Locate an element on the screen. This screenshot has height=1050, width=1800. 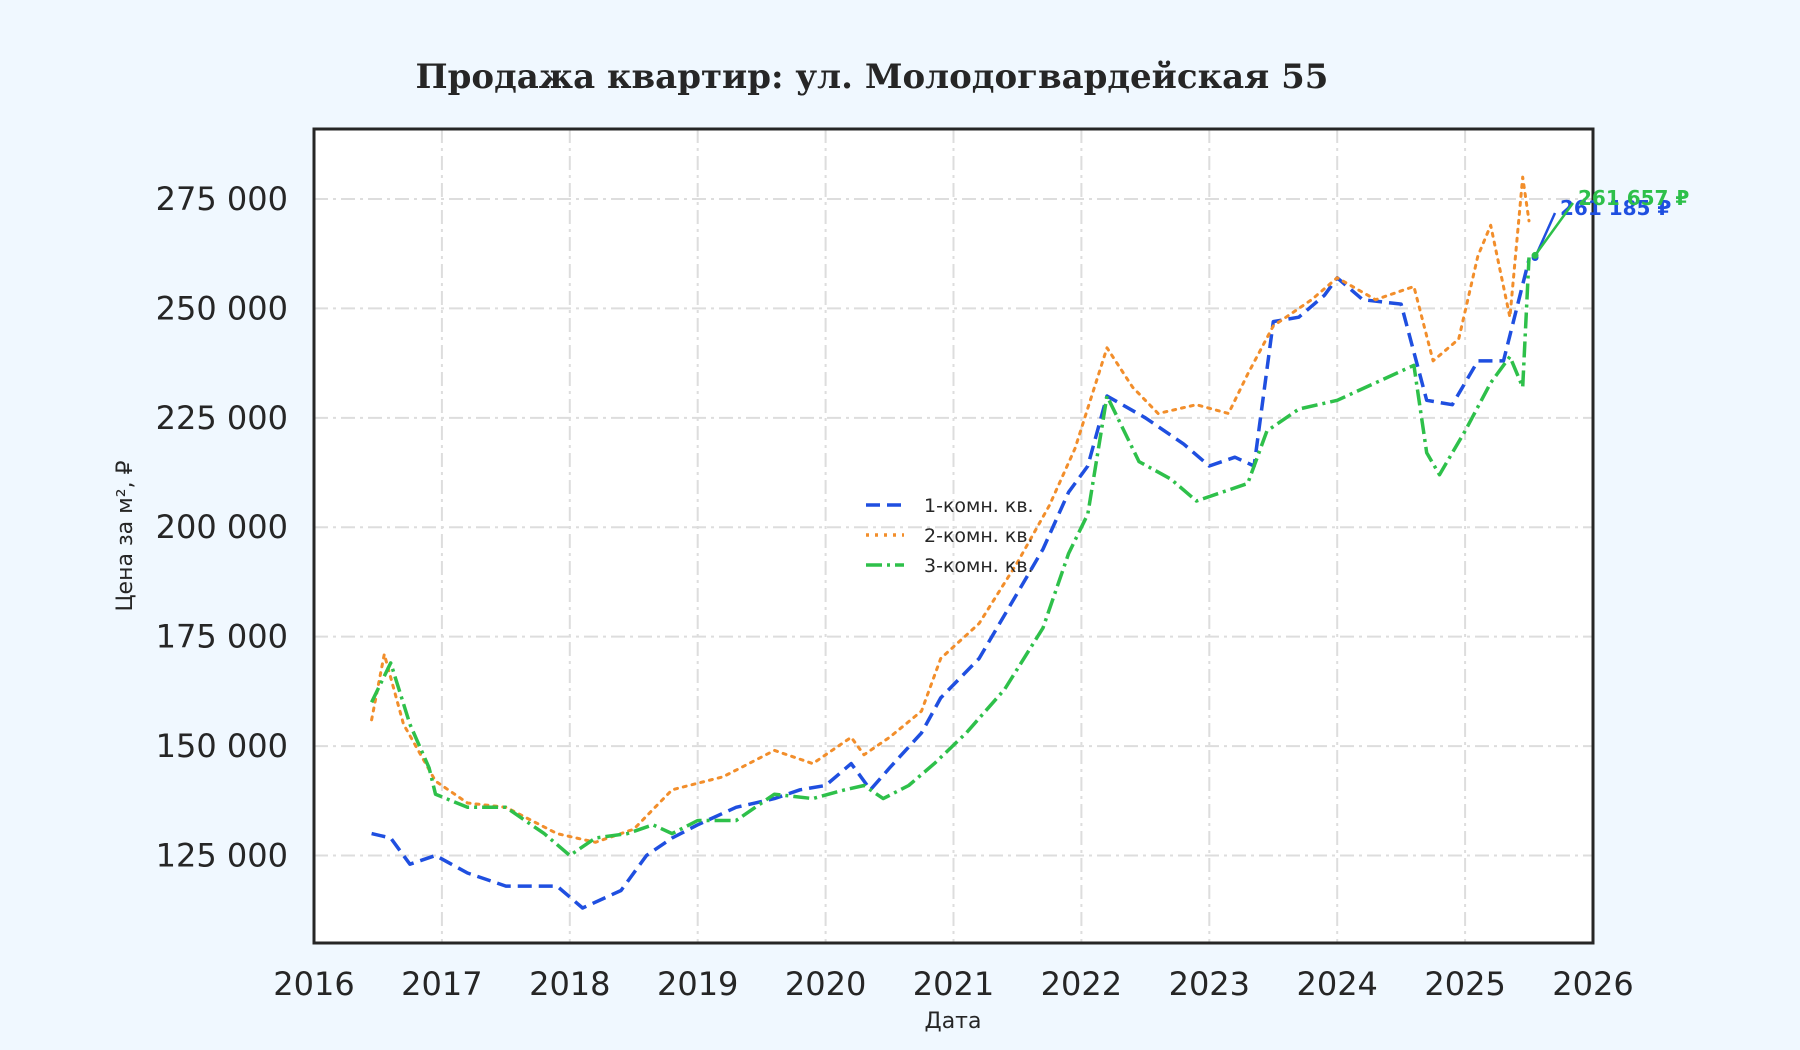
y-axis-label: Цена за м², ₽ is located at coordinates (125, 535).